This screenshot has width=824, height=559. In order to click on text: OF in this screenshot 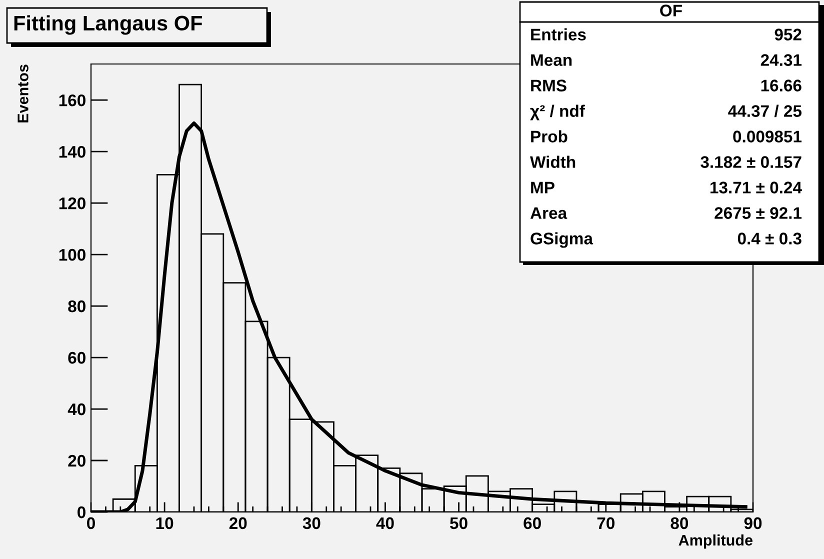, I will do `click(671, 10)`.